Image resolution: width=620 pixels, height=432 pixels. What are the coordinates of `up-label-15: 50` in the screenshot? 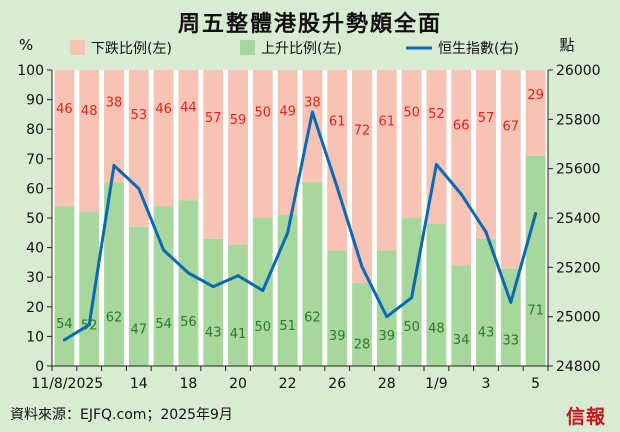 It's located at (411, 327).